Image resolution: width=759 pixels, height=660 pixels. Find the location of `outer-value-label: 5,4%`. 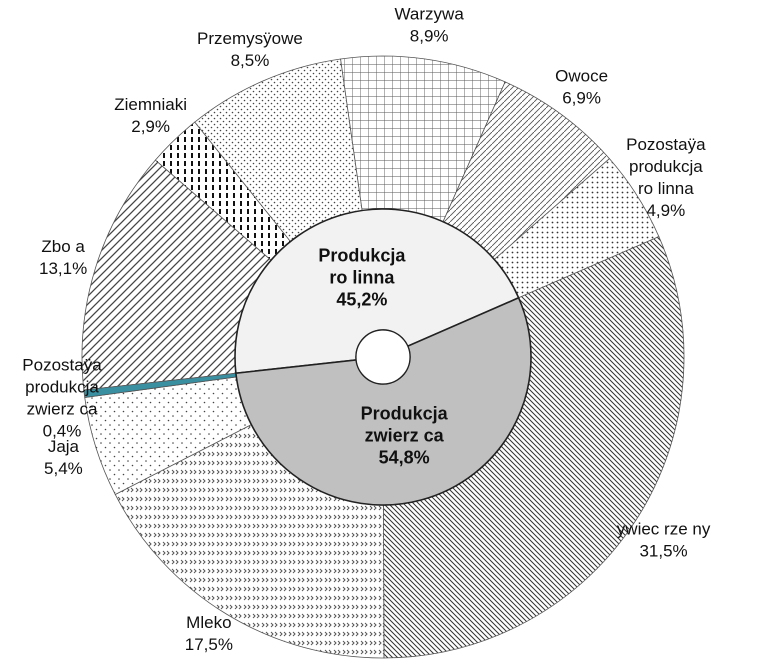

outer-value-label: 5,4% is located at coordinates (63, 468).